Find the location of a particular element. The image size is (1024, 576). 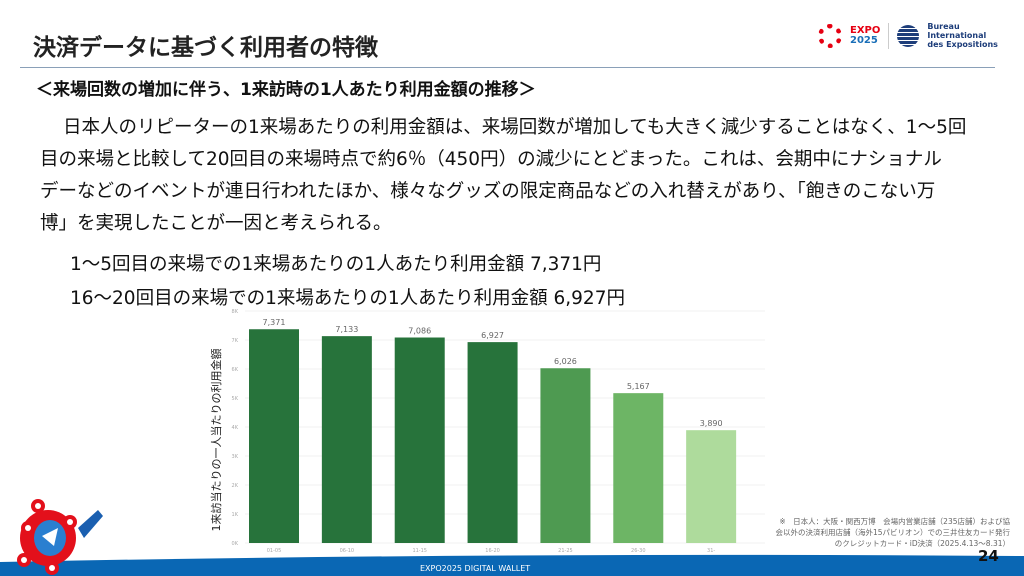

y-tick-label: 2K is located at coordinates (235, 486).